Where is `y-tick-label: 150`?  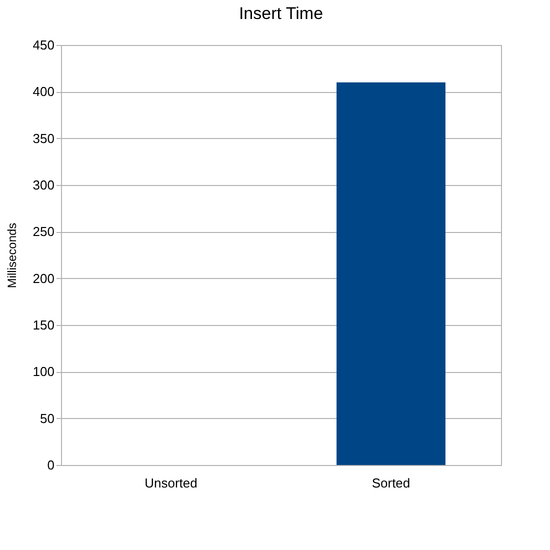
y-tick-label: 150 is located at coordinates (43, 325).